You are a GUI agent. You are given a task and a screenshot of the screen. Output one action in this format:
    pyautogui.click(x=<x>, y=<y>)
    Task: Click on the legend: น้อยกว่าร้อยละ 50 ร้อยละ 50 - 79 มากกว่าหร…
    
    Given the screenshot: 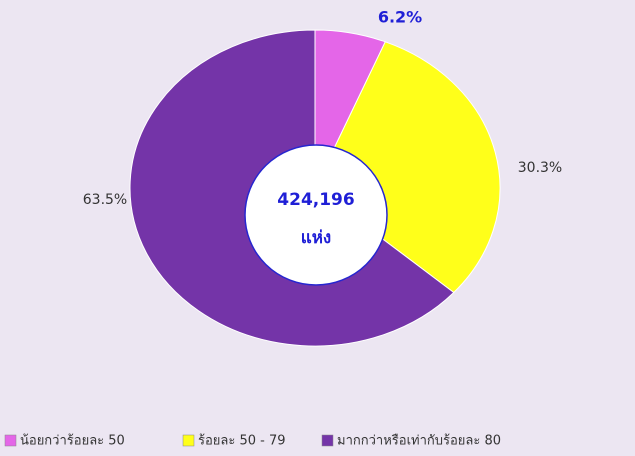 What is the action you would take?
    pyautogui.click(x=252, y=441)
    